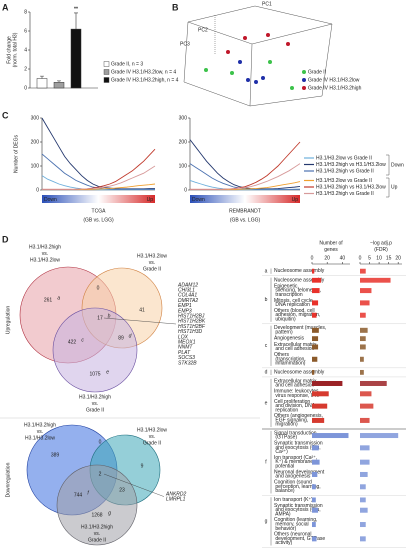 Image resolution: width=406 pixels, height=550 pixels. I want to click on group-label: g, so click(266, 522).